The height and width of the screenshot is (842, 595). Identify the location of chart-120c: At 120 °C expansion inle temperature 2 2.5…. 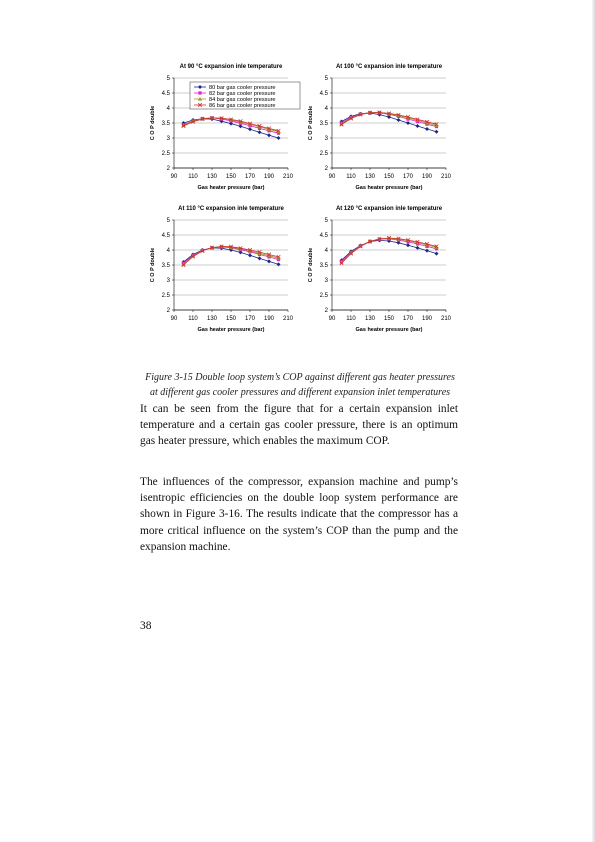
(376, 269).